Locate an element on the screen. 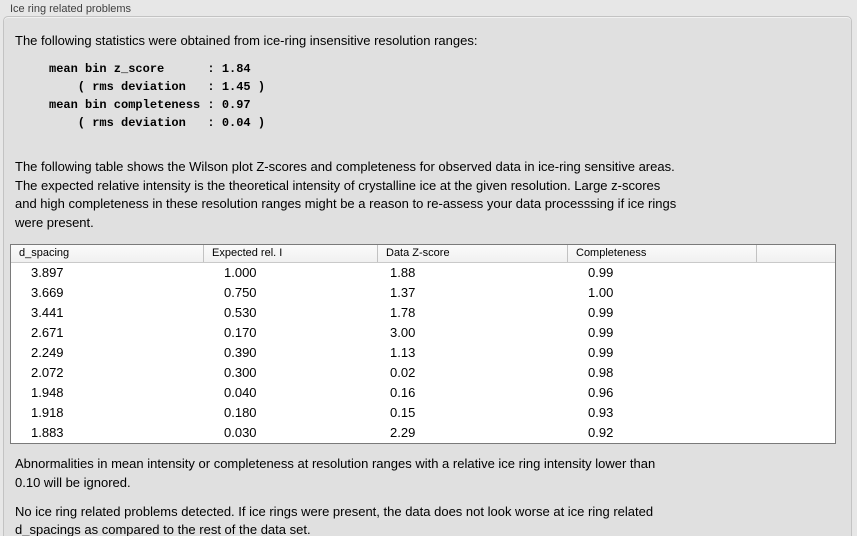  table-cell: 1.13 is located at coordinates (403, 353).